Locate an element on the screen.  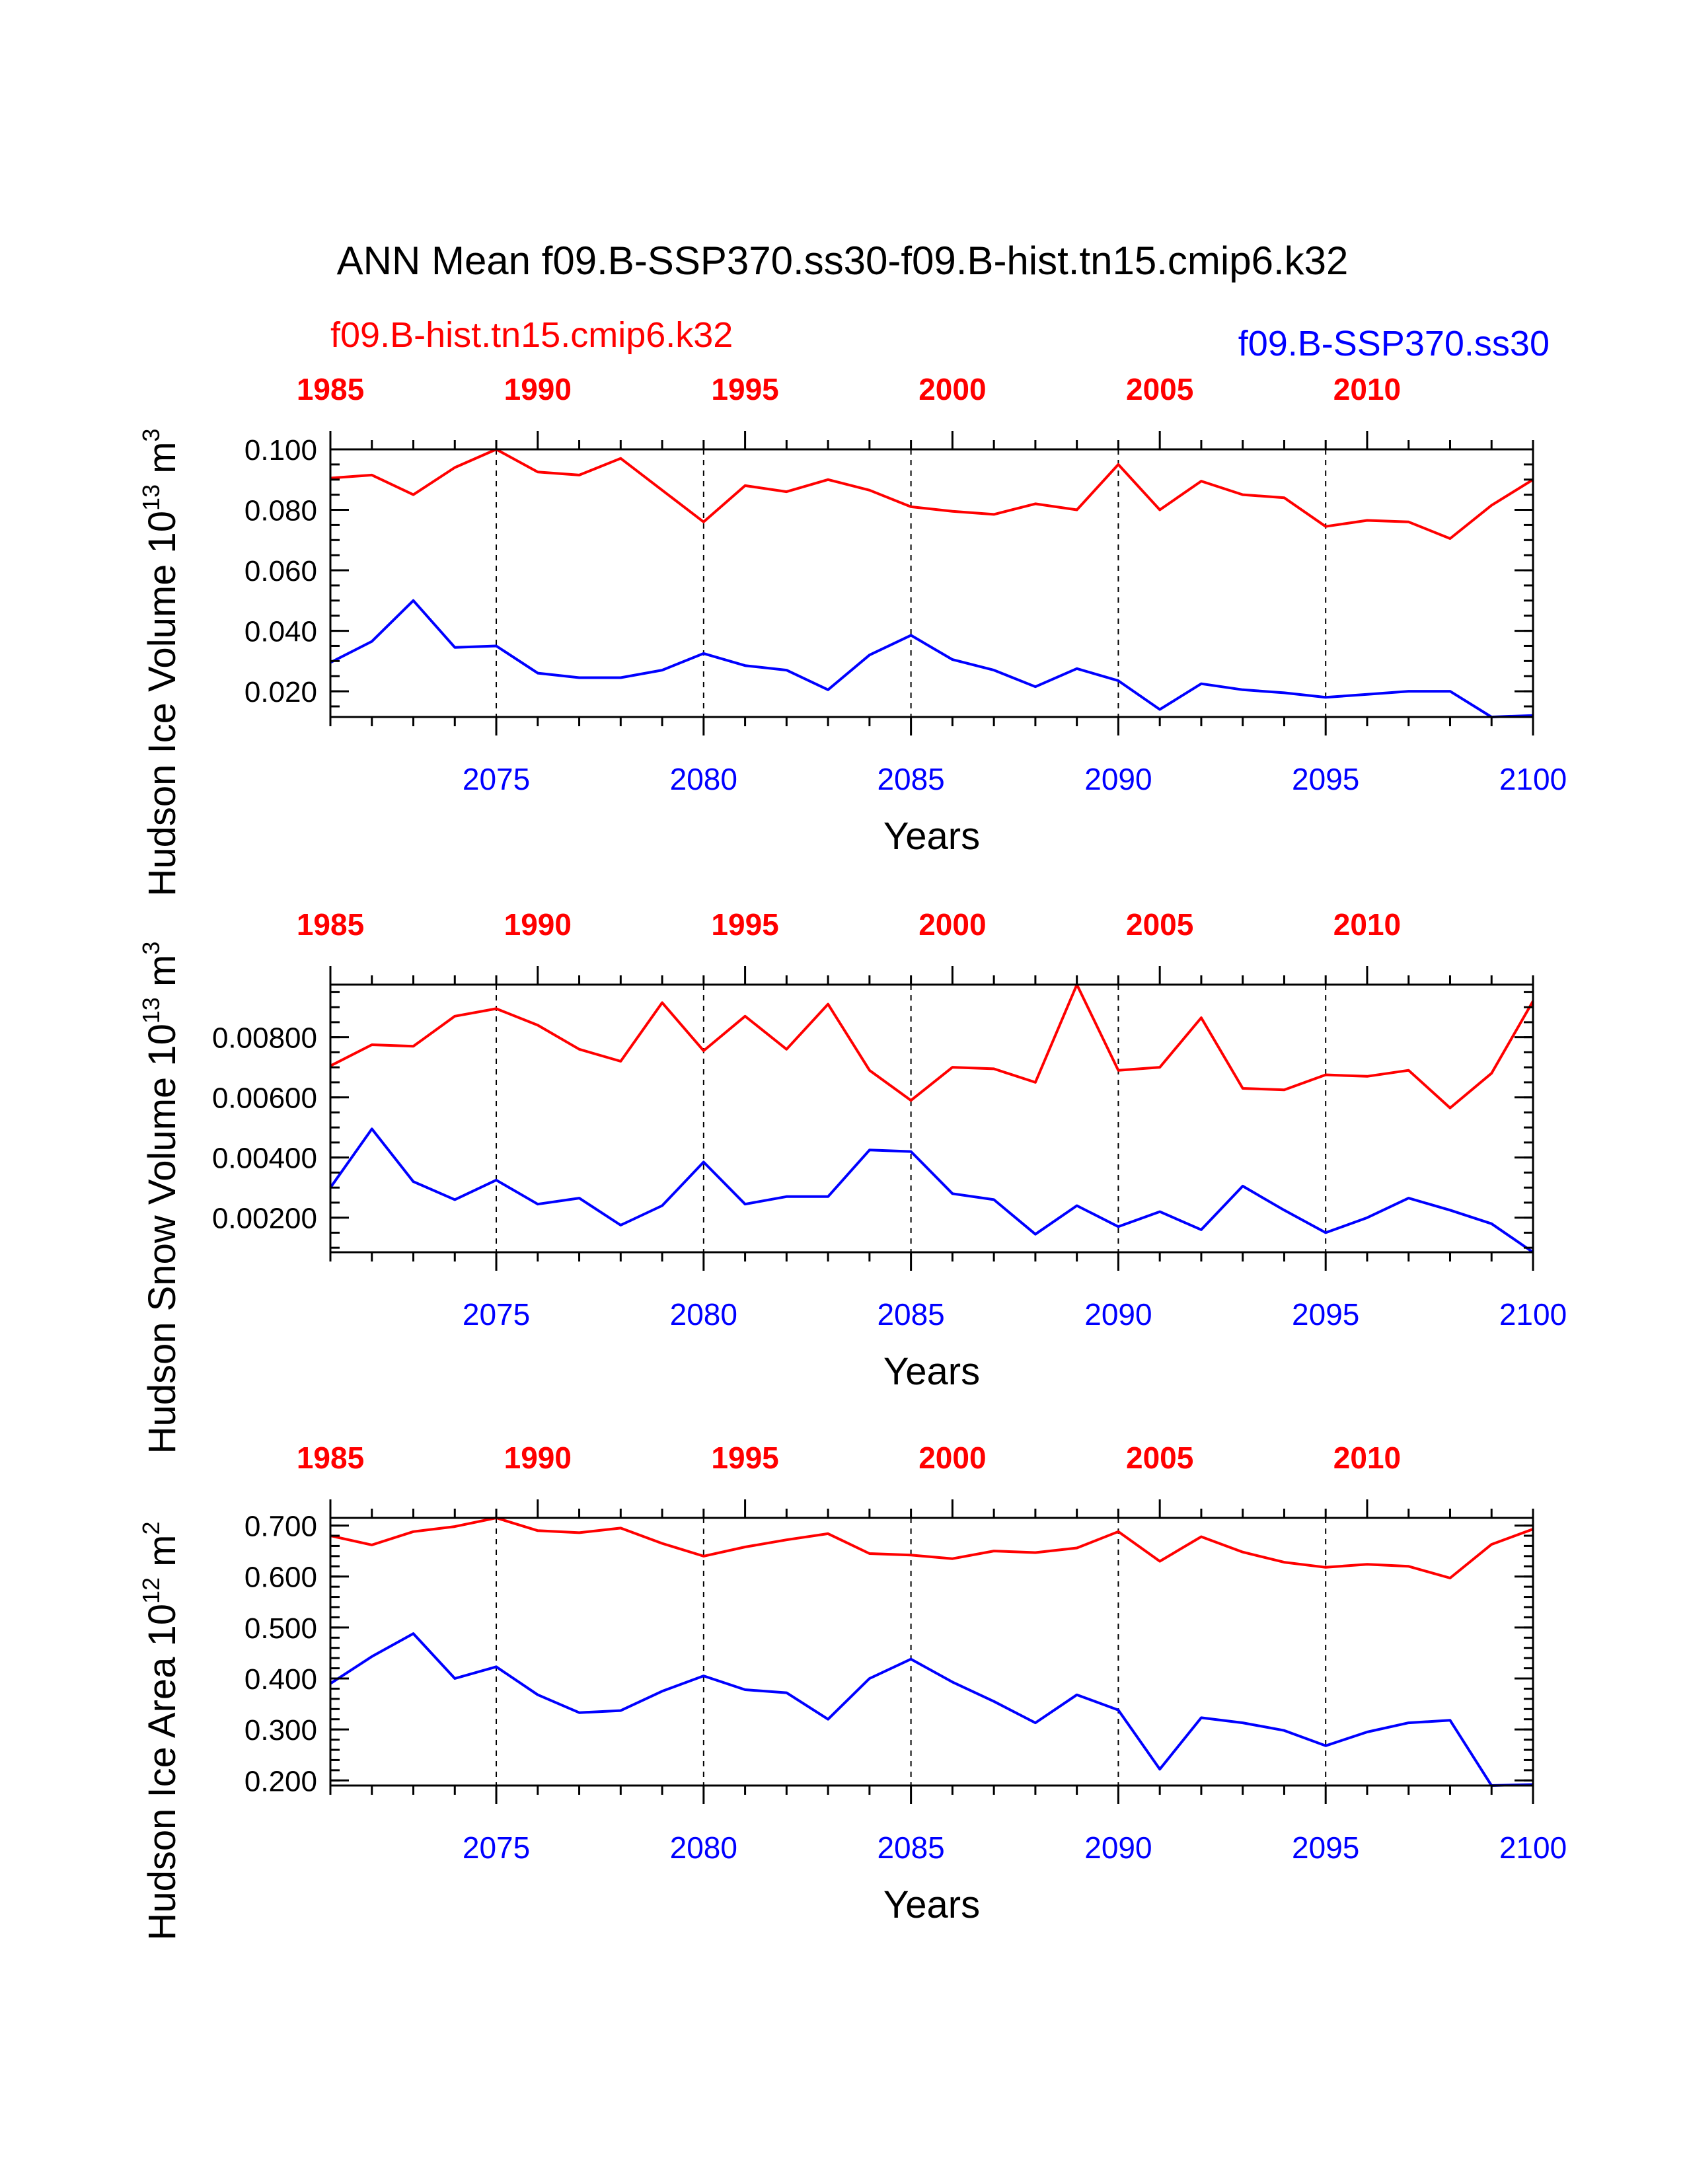
y-tick-label: 0.020 is located at coordinates (280, 692).